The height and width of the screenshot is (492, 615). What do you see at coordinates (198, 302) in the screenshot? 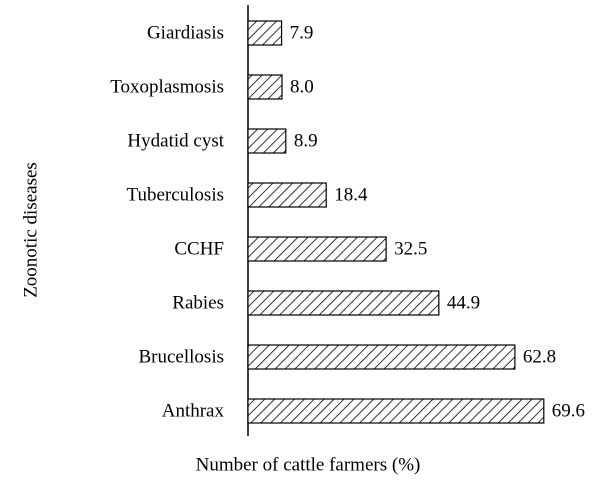
I see `y-tick-label: Rabies` at bounding box center [198, 302].